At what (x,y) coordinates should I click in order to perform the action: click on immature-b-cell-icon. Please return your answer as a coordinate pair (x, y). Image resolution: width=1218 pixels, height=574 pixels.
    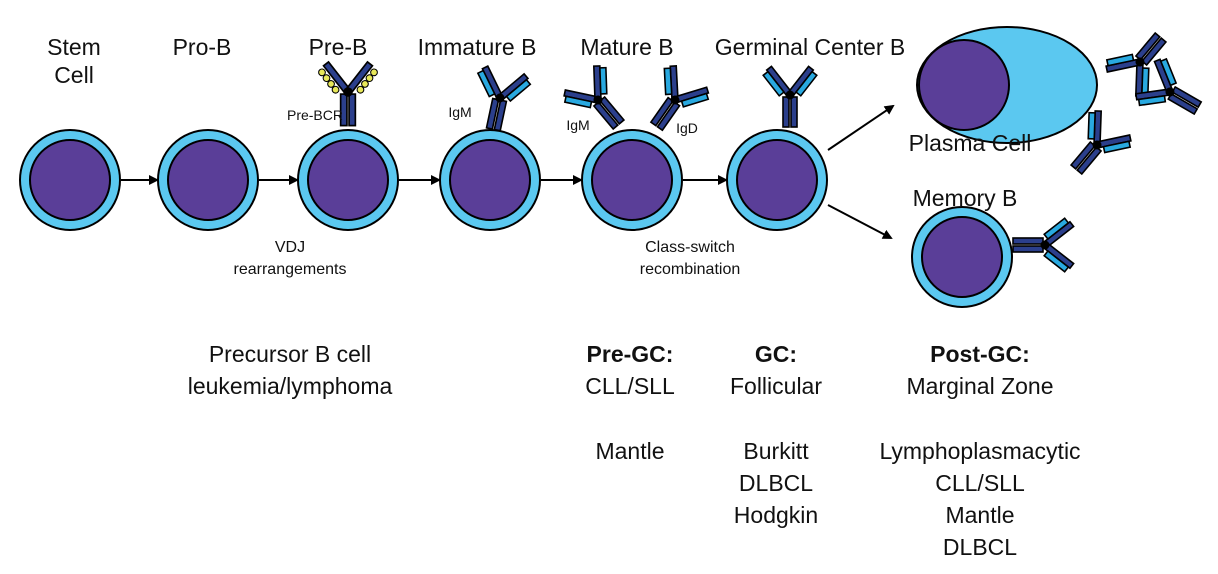
    Looking at the image, I should click on (490, 180).